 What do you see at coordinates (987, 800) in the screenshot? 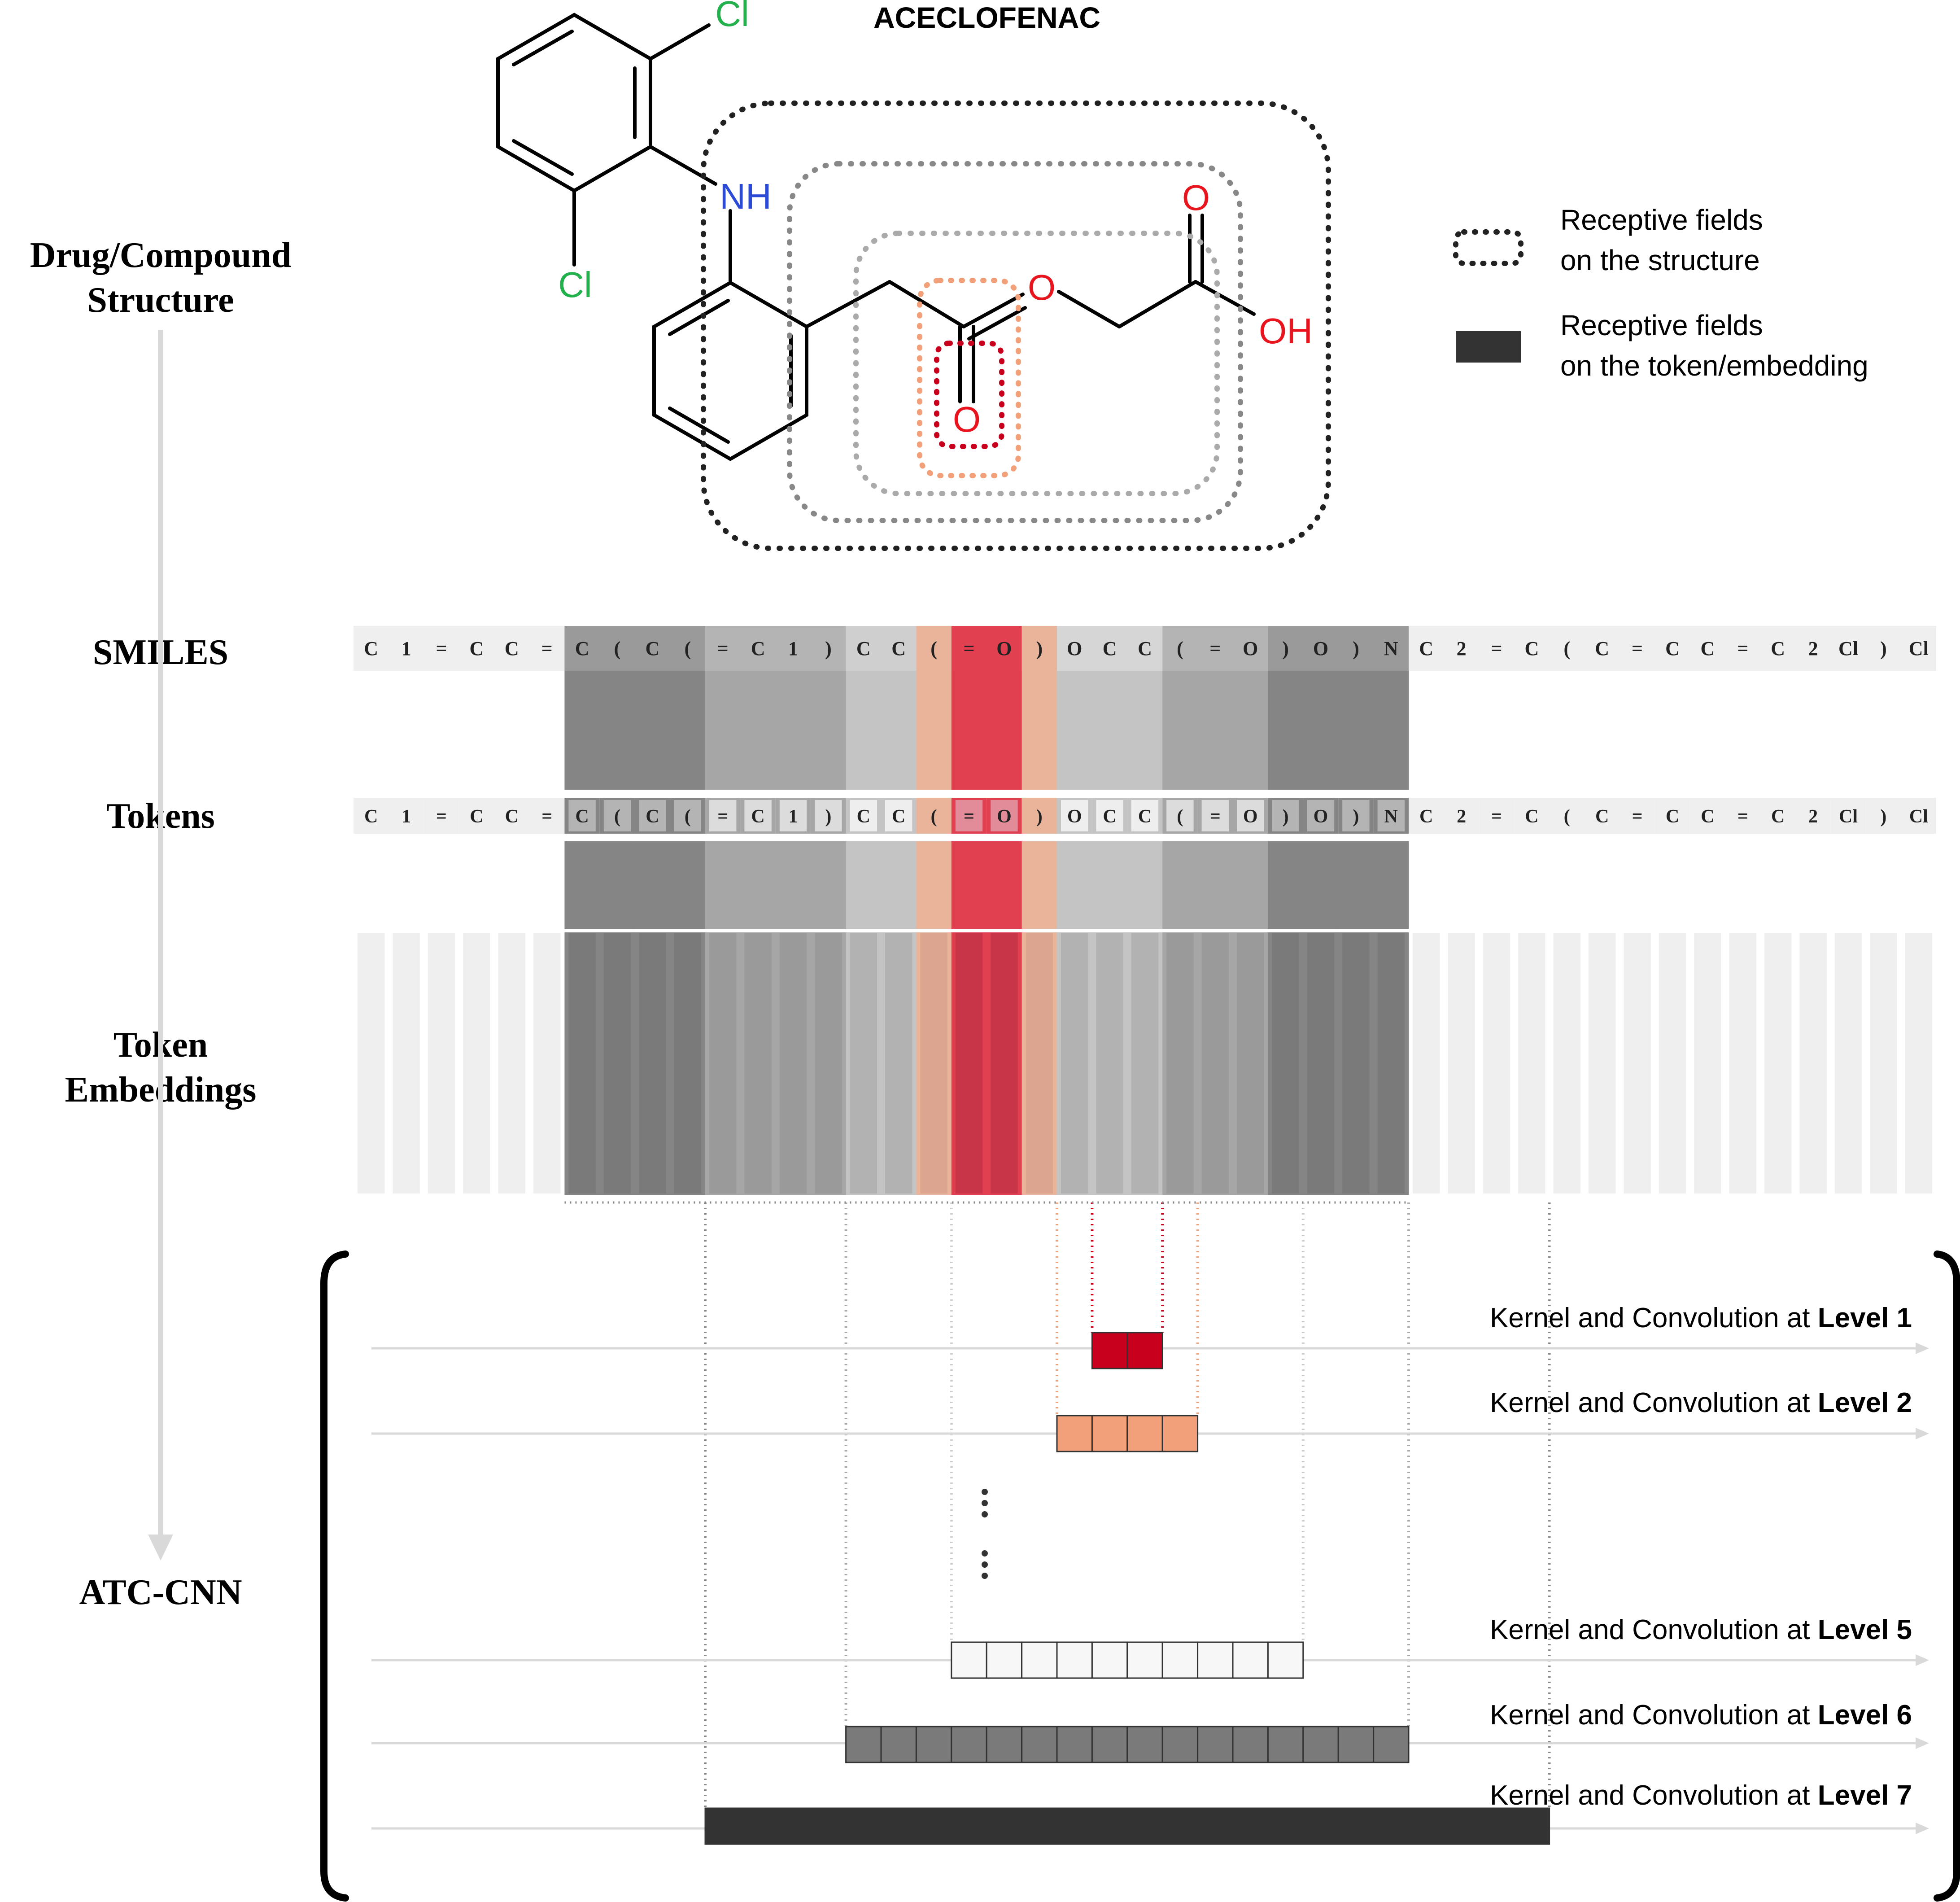
I see `field-bands` at bounding box center [987, 800].